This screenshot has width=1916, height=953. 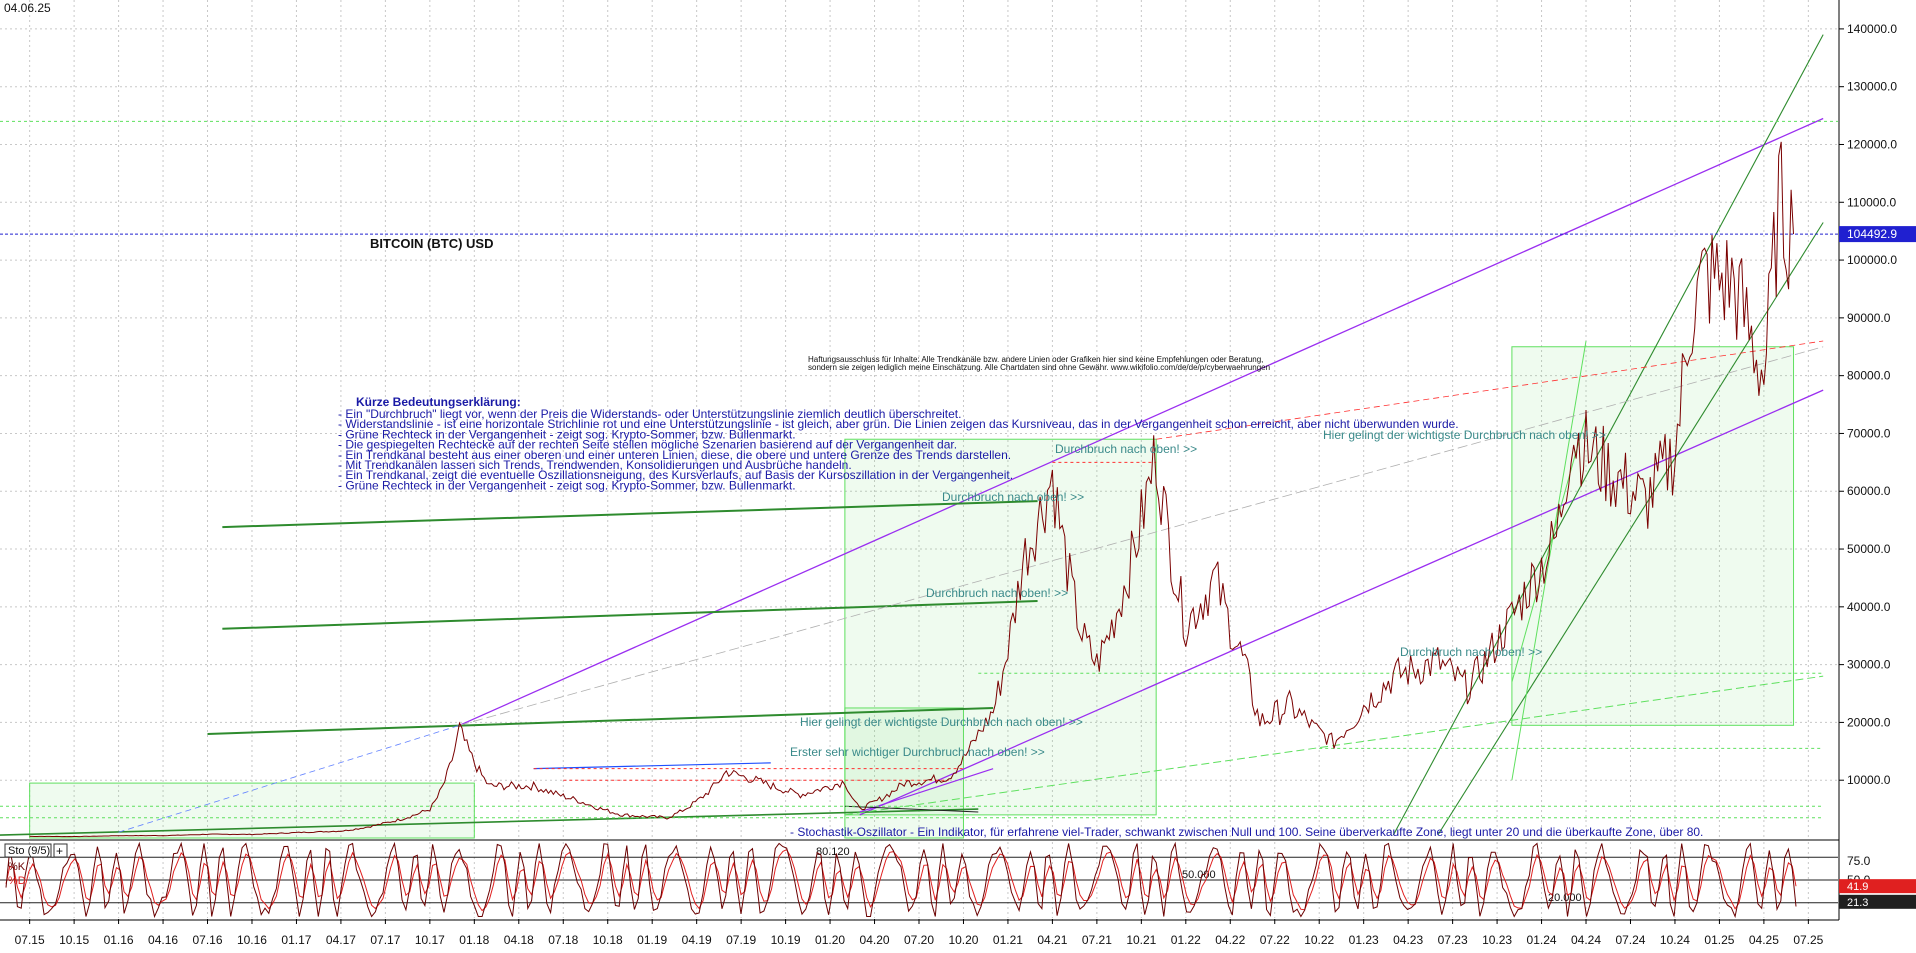 What do you see at coordinates (1126, 449) in the screenshot?
I see `annotation-d1: Durchbruch nach oben! >>` at bounding box center [1126, 449].